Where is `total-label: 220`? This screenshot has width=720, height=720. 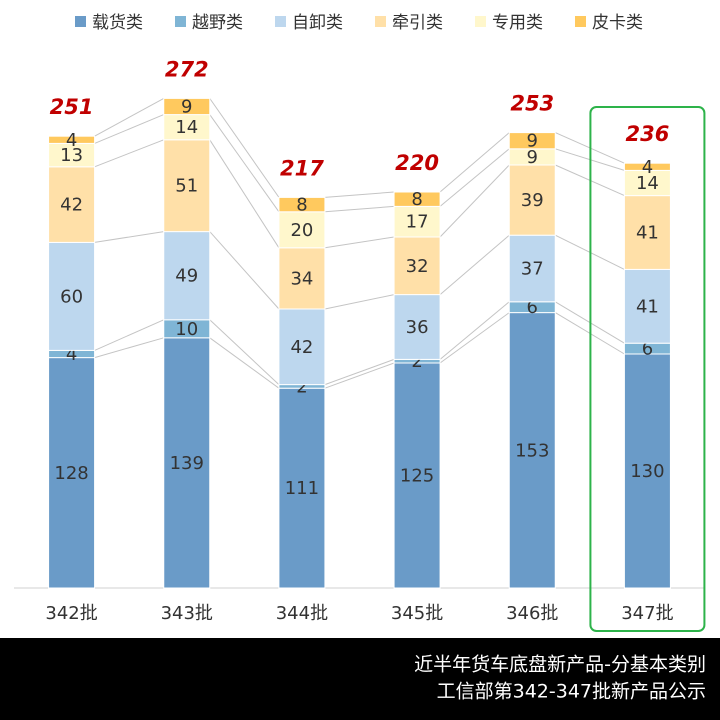 total-label: 220 is located at coordinates (417, 163).